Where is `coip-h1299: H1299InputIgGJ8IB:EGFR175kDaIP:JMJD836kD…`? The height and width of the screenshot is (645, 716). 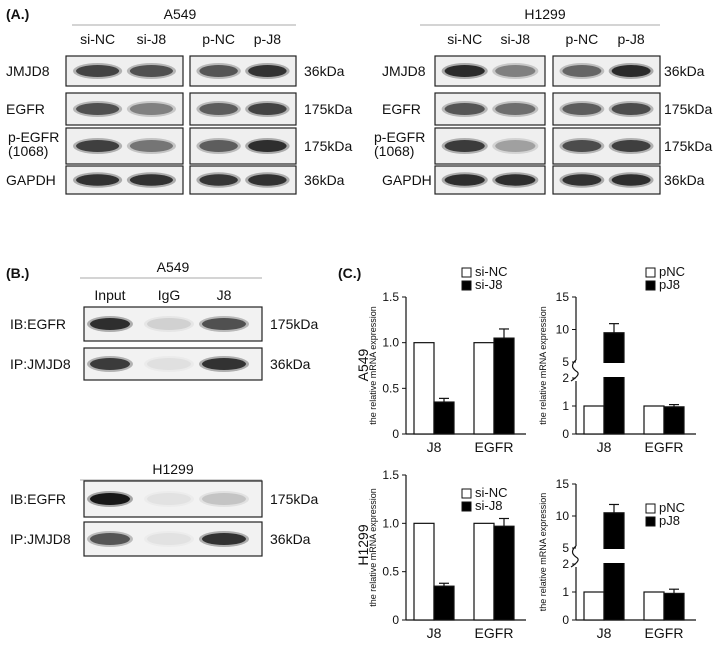
coip-h1299: H1299InputIgGJ8IB:EGFR175kDaIP:JMJD836kD… is located at coordinates (164, 509).